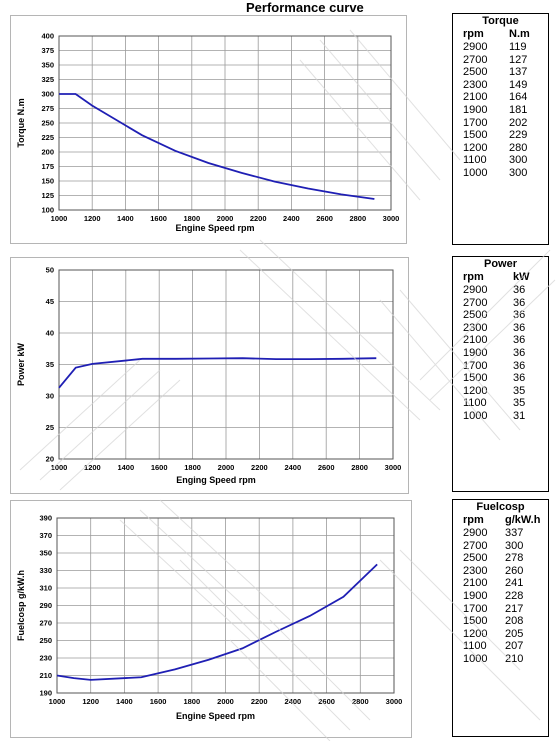 The image size is (557, 741). I want to click on fuel-table-cell: 2500, so click(475, 558).